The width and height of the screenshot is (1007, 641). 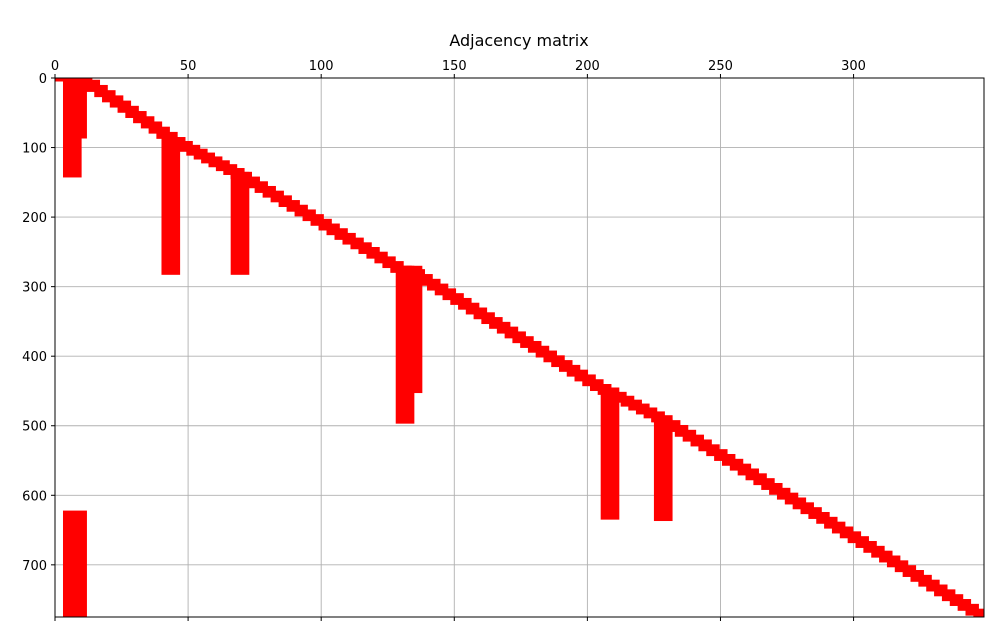 What do you see at coordinates (34, 427) in the screenshot?
I see `y-tick-label: 500` at bounding box center [34, 427].